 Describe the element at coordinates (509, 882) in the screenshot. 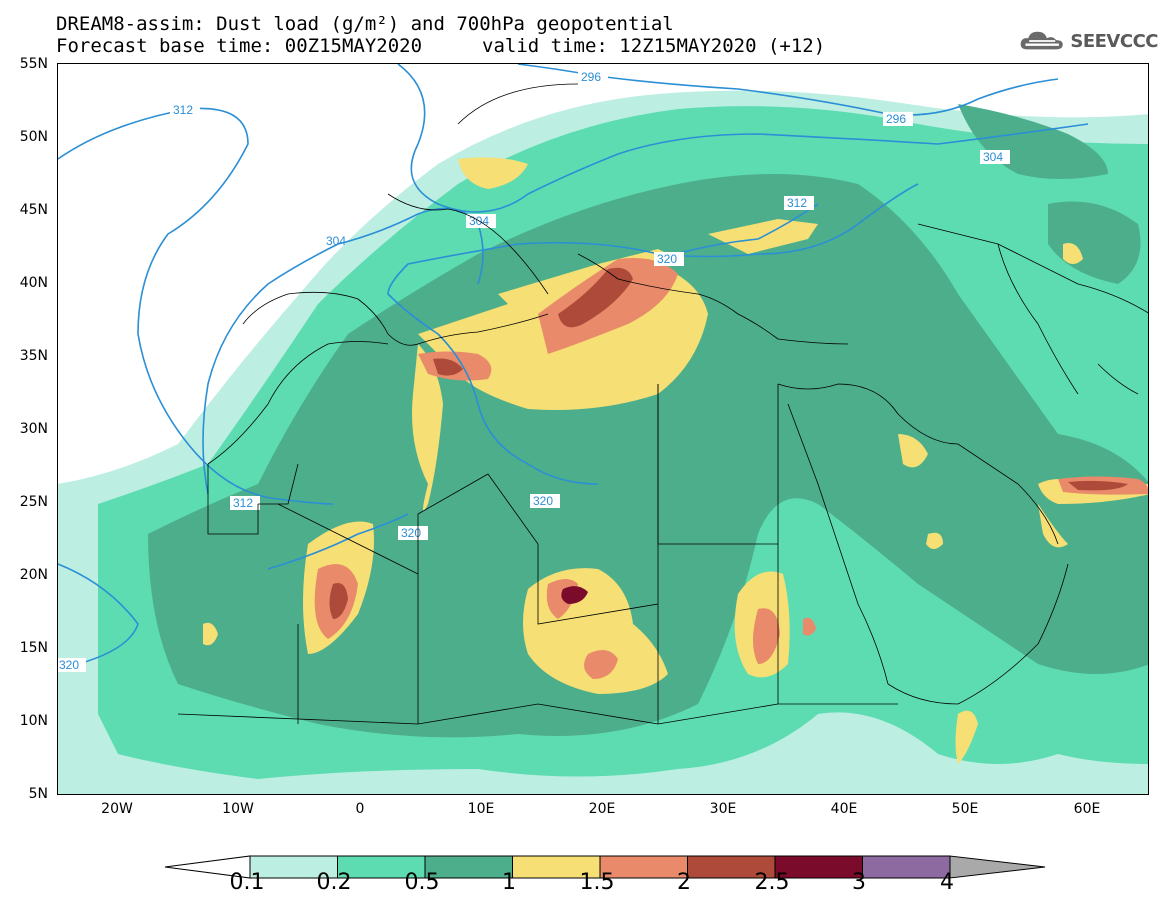

I see `colorbar-label: 1` at that location.